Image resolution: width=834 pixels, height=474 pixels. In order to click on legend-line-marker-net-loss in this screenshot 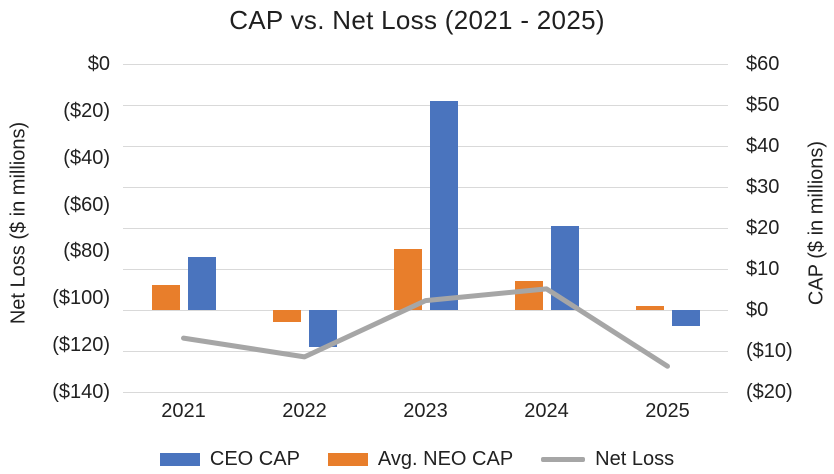, I will do `click(563, 459)`.